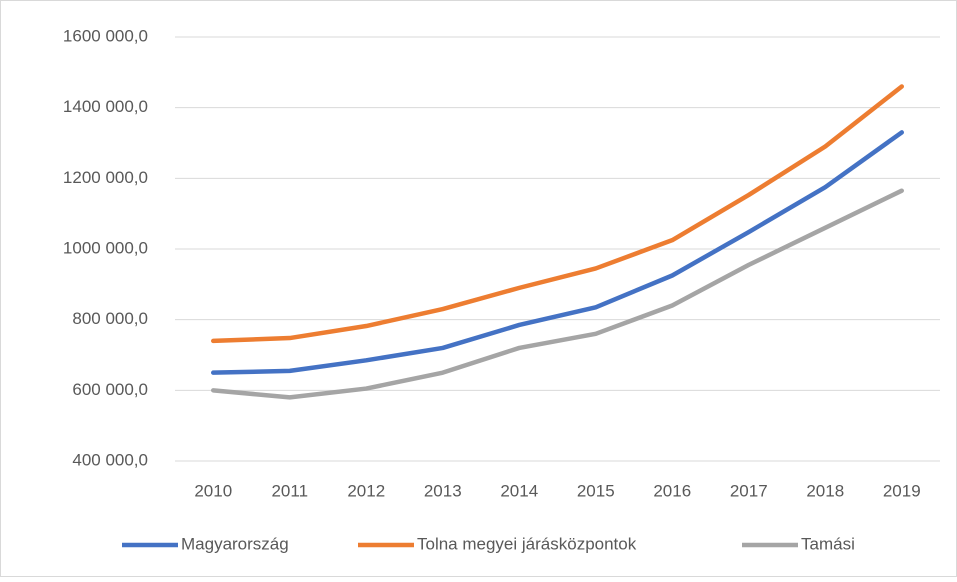 This screenshot has height=582, width=957. I want to click on y-tick-label: 1400 000,0, so click(105, 106).